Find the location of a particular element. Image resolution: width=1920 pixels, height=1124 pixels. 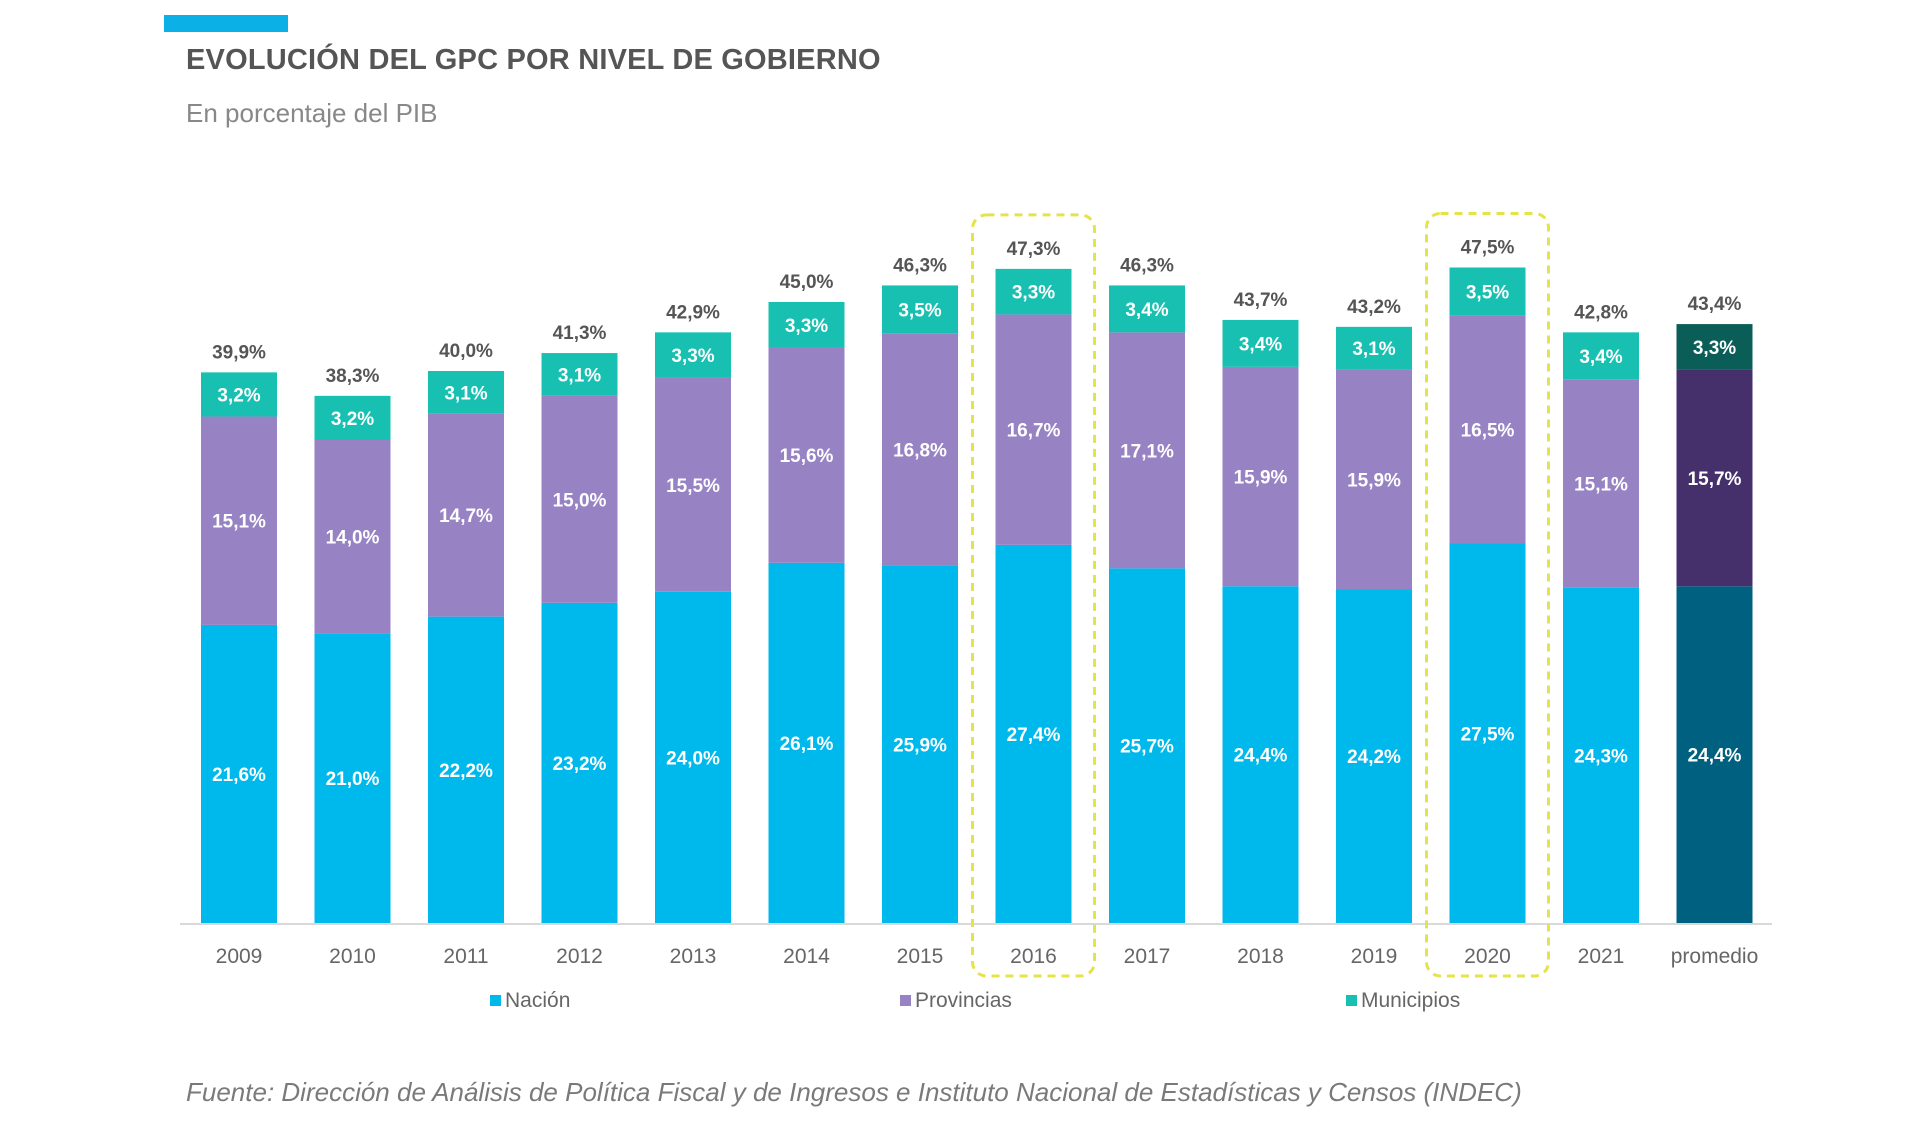

bar-segment-provincias-2009 is located at coordinates (239, 520).